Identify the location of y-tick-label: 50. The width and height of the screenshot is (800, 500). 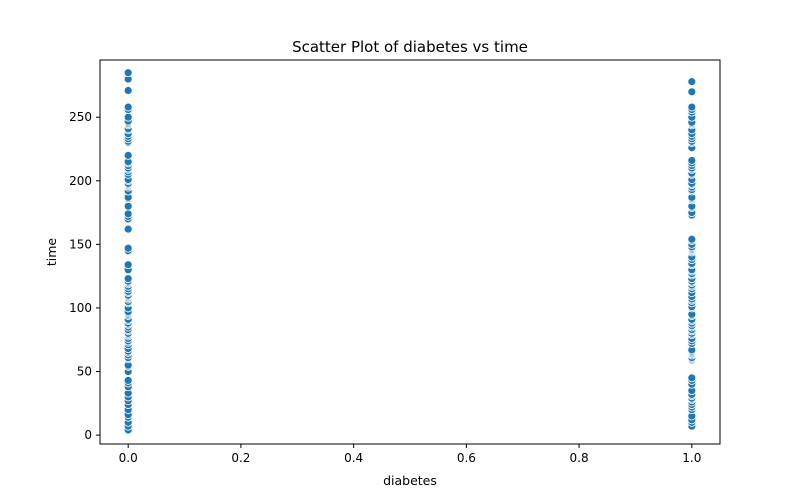
(84, 372).